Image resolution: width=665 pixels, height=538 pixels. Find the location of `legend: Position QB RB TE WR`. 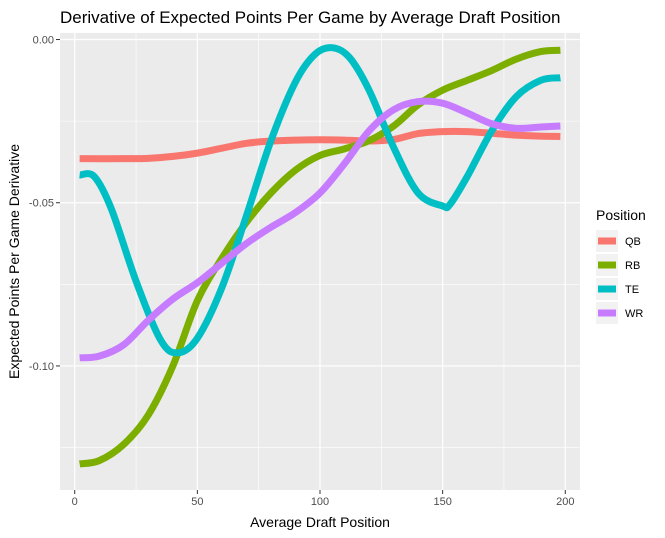

legend: Position QB RB TE WR is located at coordinates (621, 265).